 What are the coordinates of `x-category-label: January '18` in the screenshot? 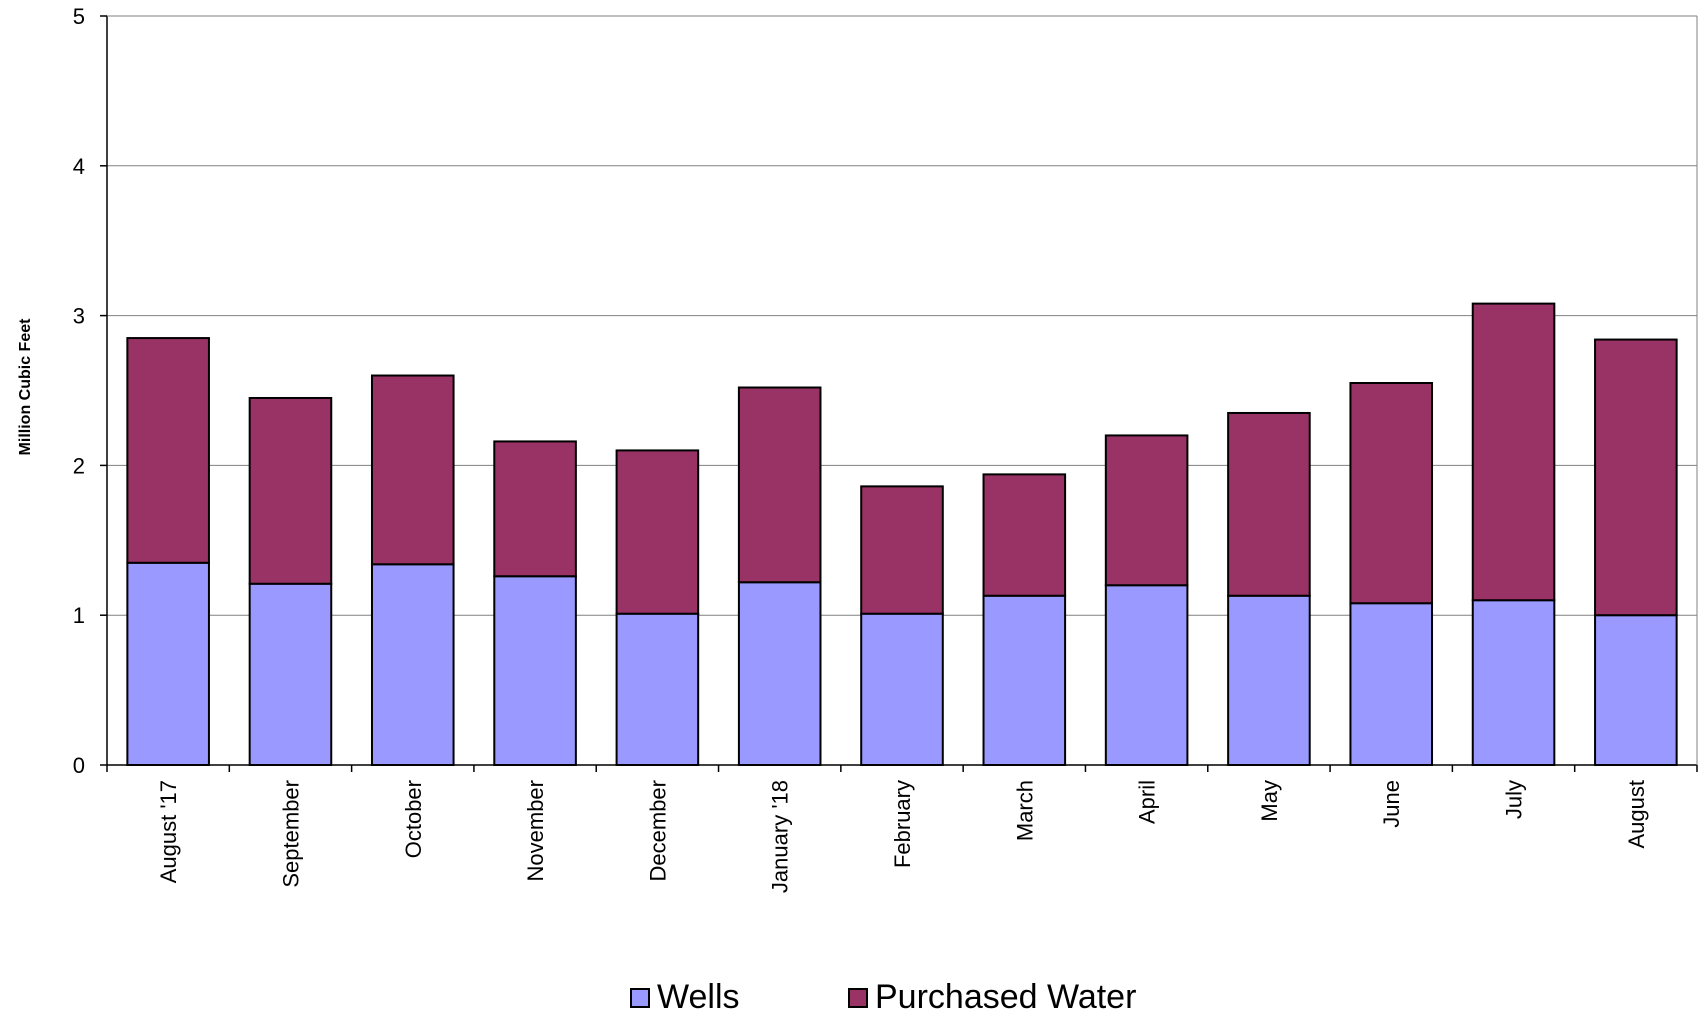 It's located at (780, 836).